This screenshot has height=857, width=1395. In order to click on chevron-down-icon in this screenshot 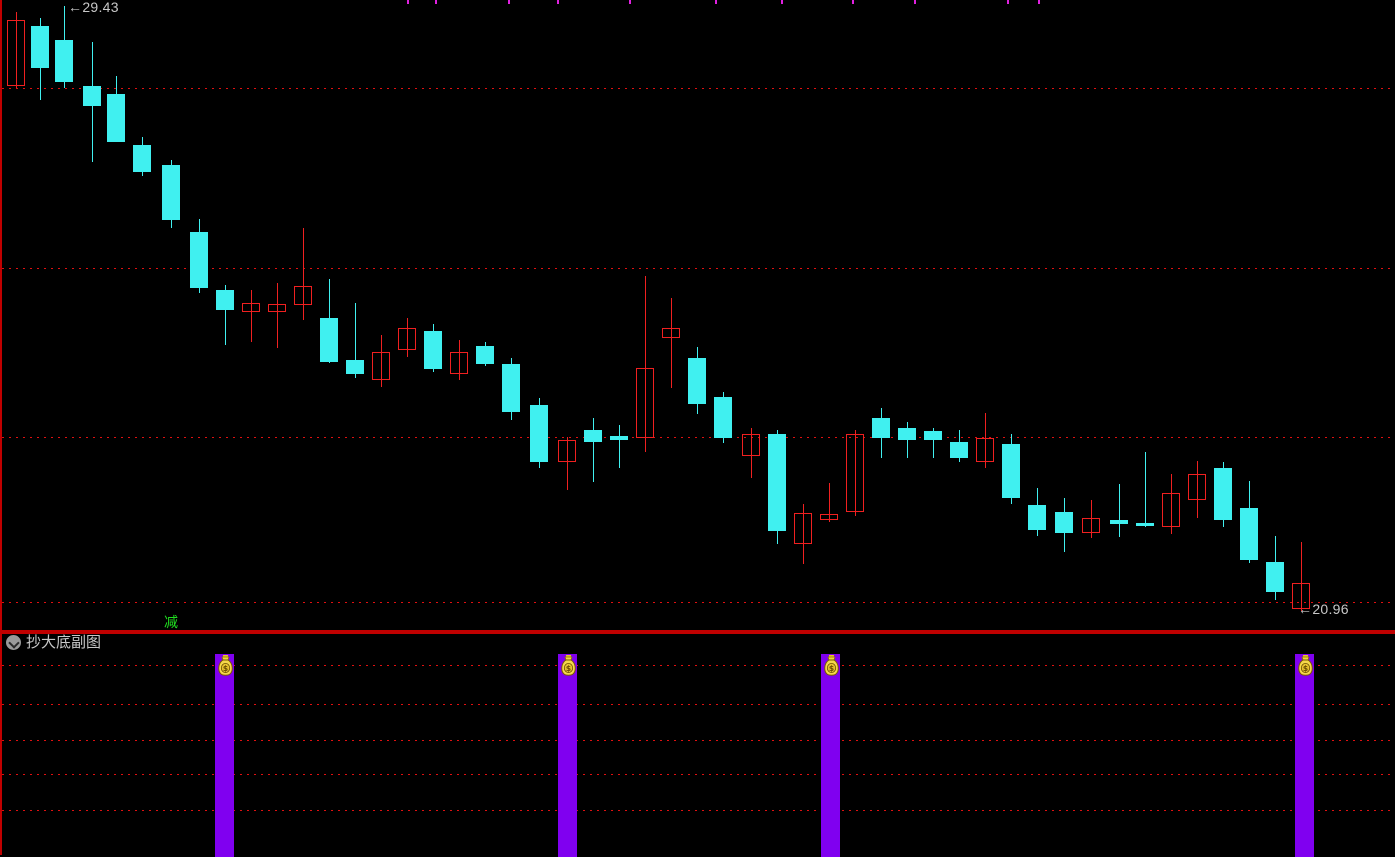, I will do `click(13, 642)`.